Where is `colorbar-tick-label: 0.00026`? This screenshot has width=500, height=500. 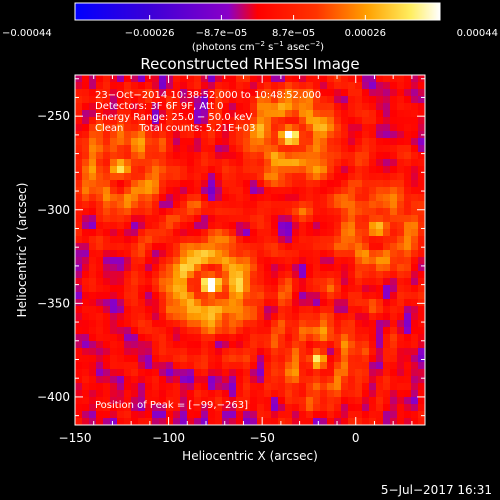
colorbar-tick-label: 0.00026 is located at coordinates (365, 33).